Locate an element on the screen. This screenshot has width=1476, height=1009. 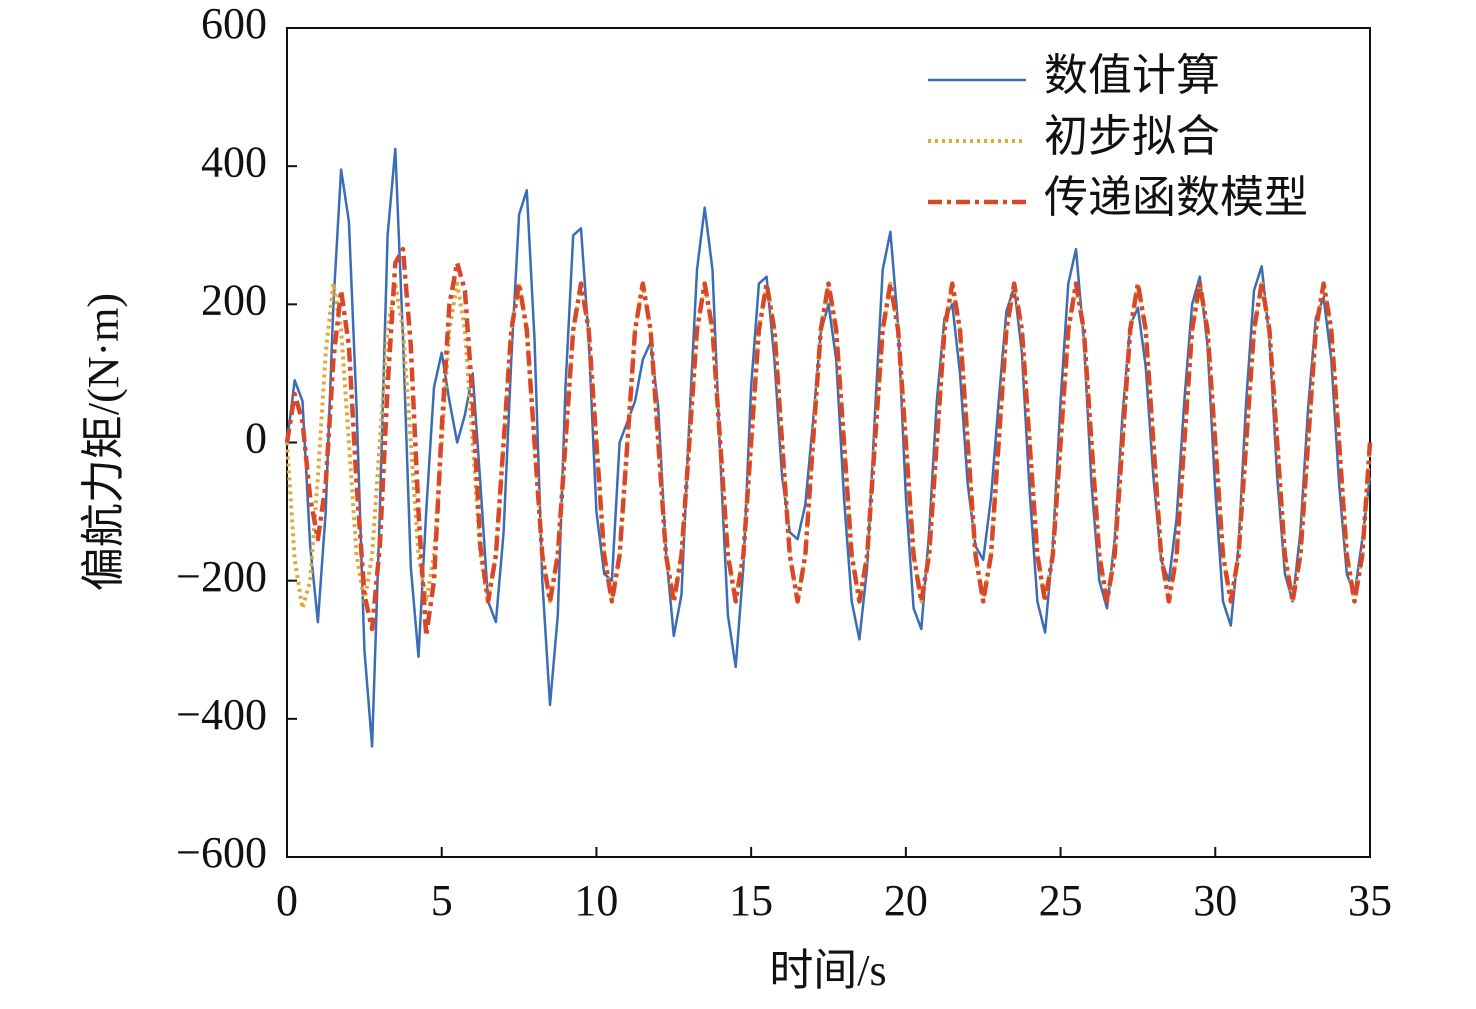
legend-label: 初步拟合 is located at coordinates (1132, 136).